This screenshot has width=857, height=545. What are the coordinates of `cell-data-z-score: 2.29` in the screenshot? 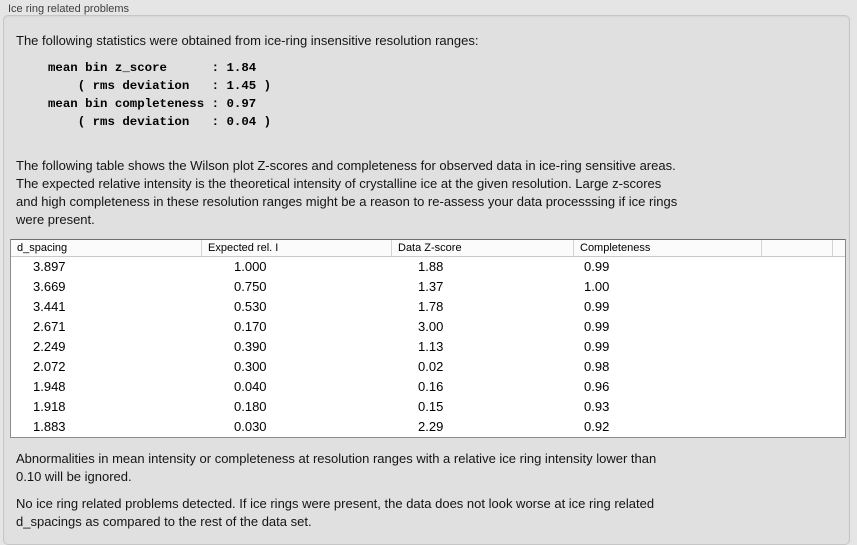 It's located at (431, 426).